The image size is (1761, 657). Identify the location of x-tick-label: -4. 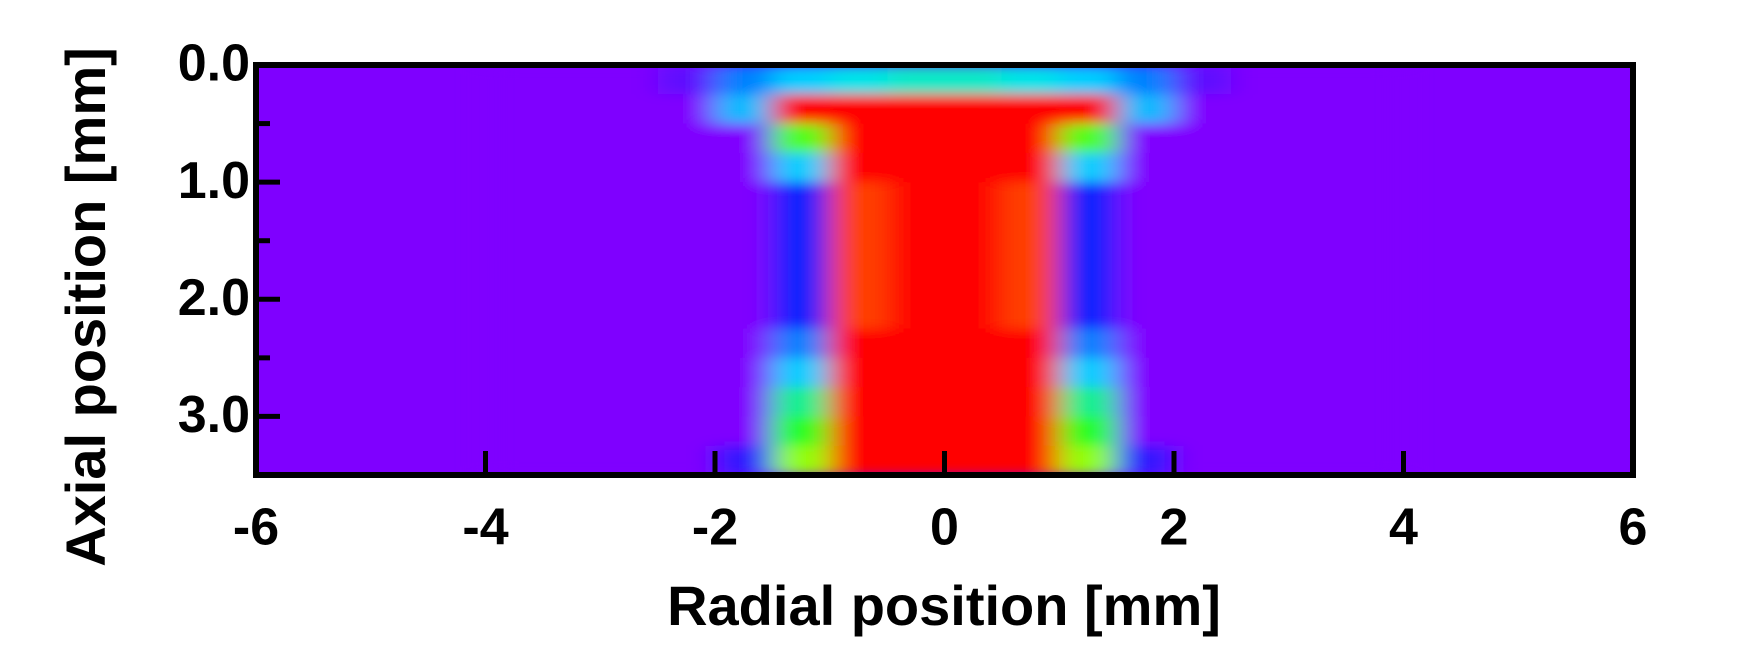
(485, 528).